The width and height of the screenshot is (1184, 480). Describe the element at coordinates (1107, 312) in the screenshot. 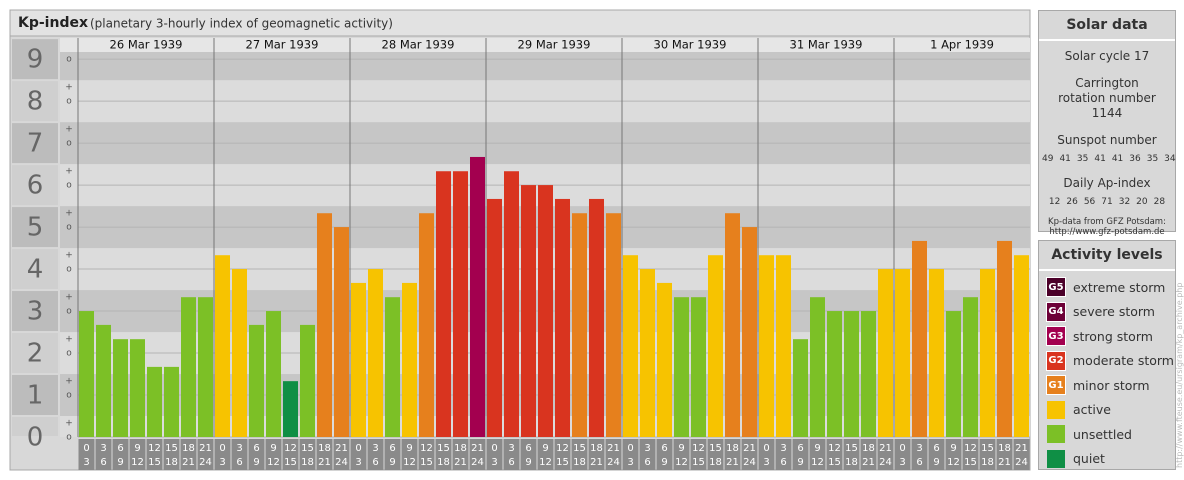

I see `legend-item: G4 severe storm` at that location.